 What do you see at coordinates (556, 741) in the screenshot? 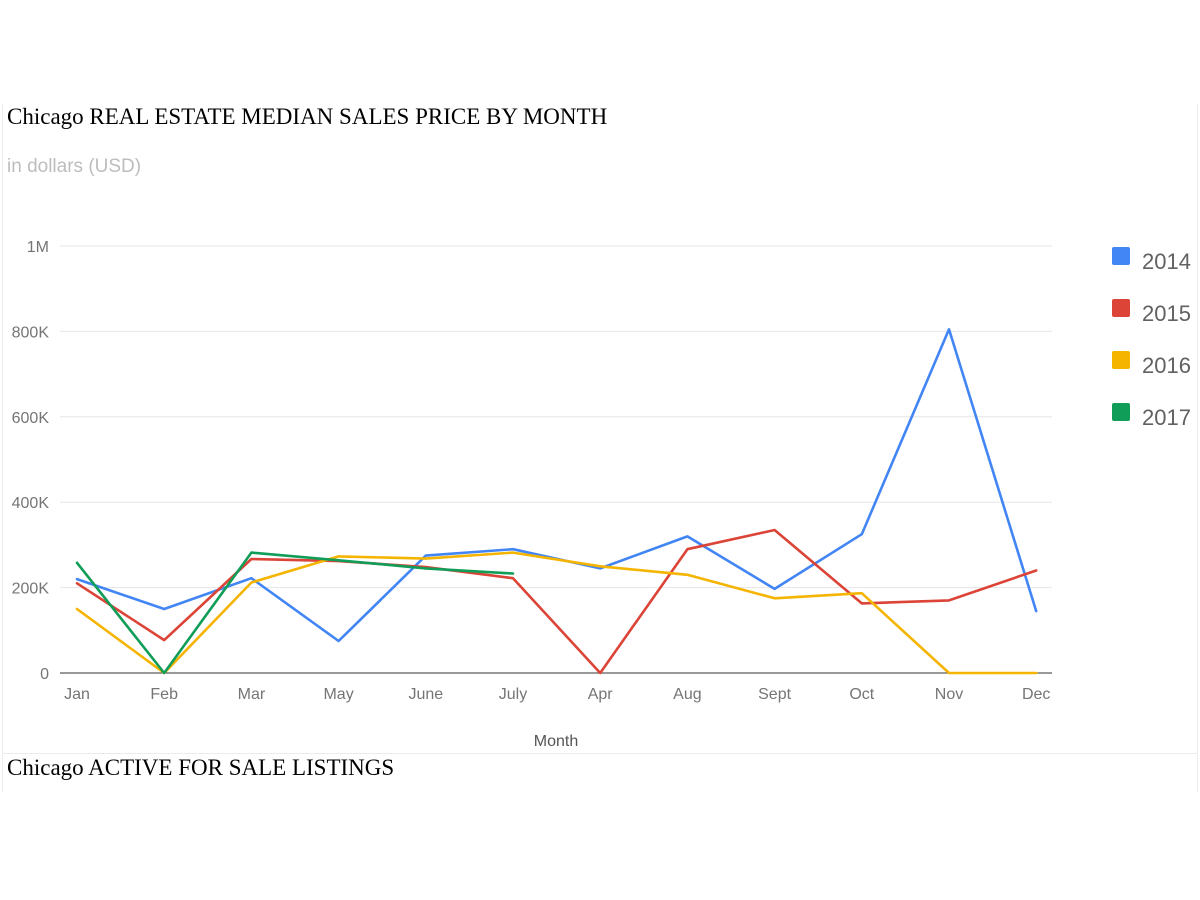
I see `x-axis-title: Month` at bounding box center [556, 741].